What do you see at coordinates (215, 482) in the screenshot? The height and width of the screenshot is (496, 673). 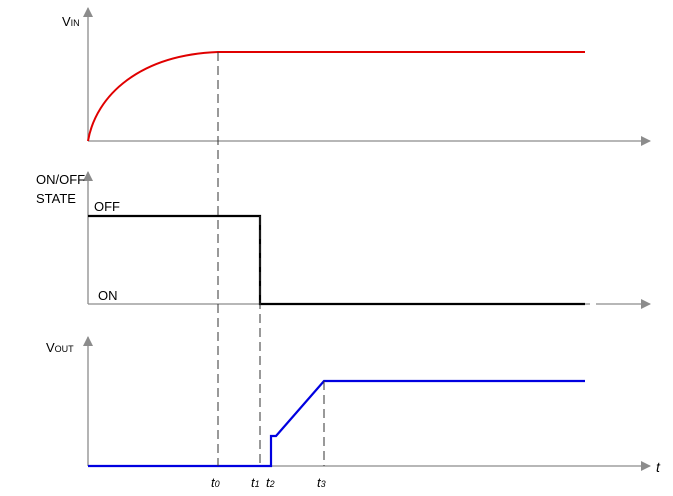 I see `t0-label: t0` at bounding box center [215, 482].